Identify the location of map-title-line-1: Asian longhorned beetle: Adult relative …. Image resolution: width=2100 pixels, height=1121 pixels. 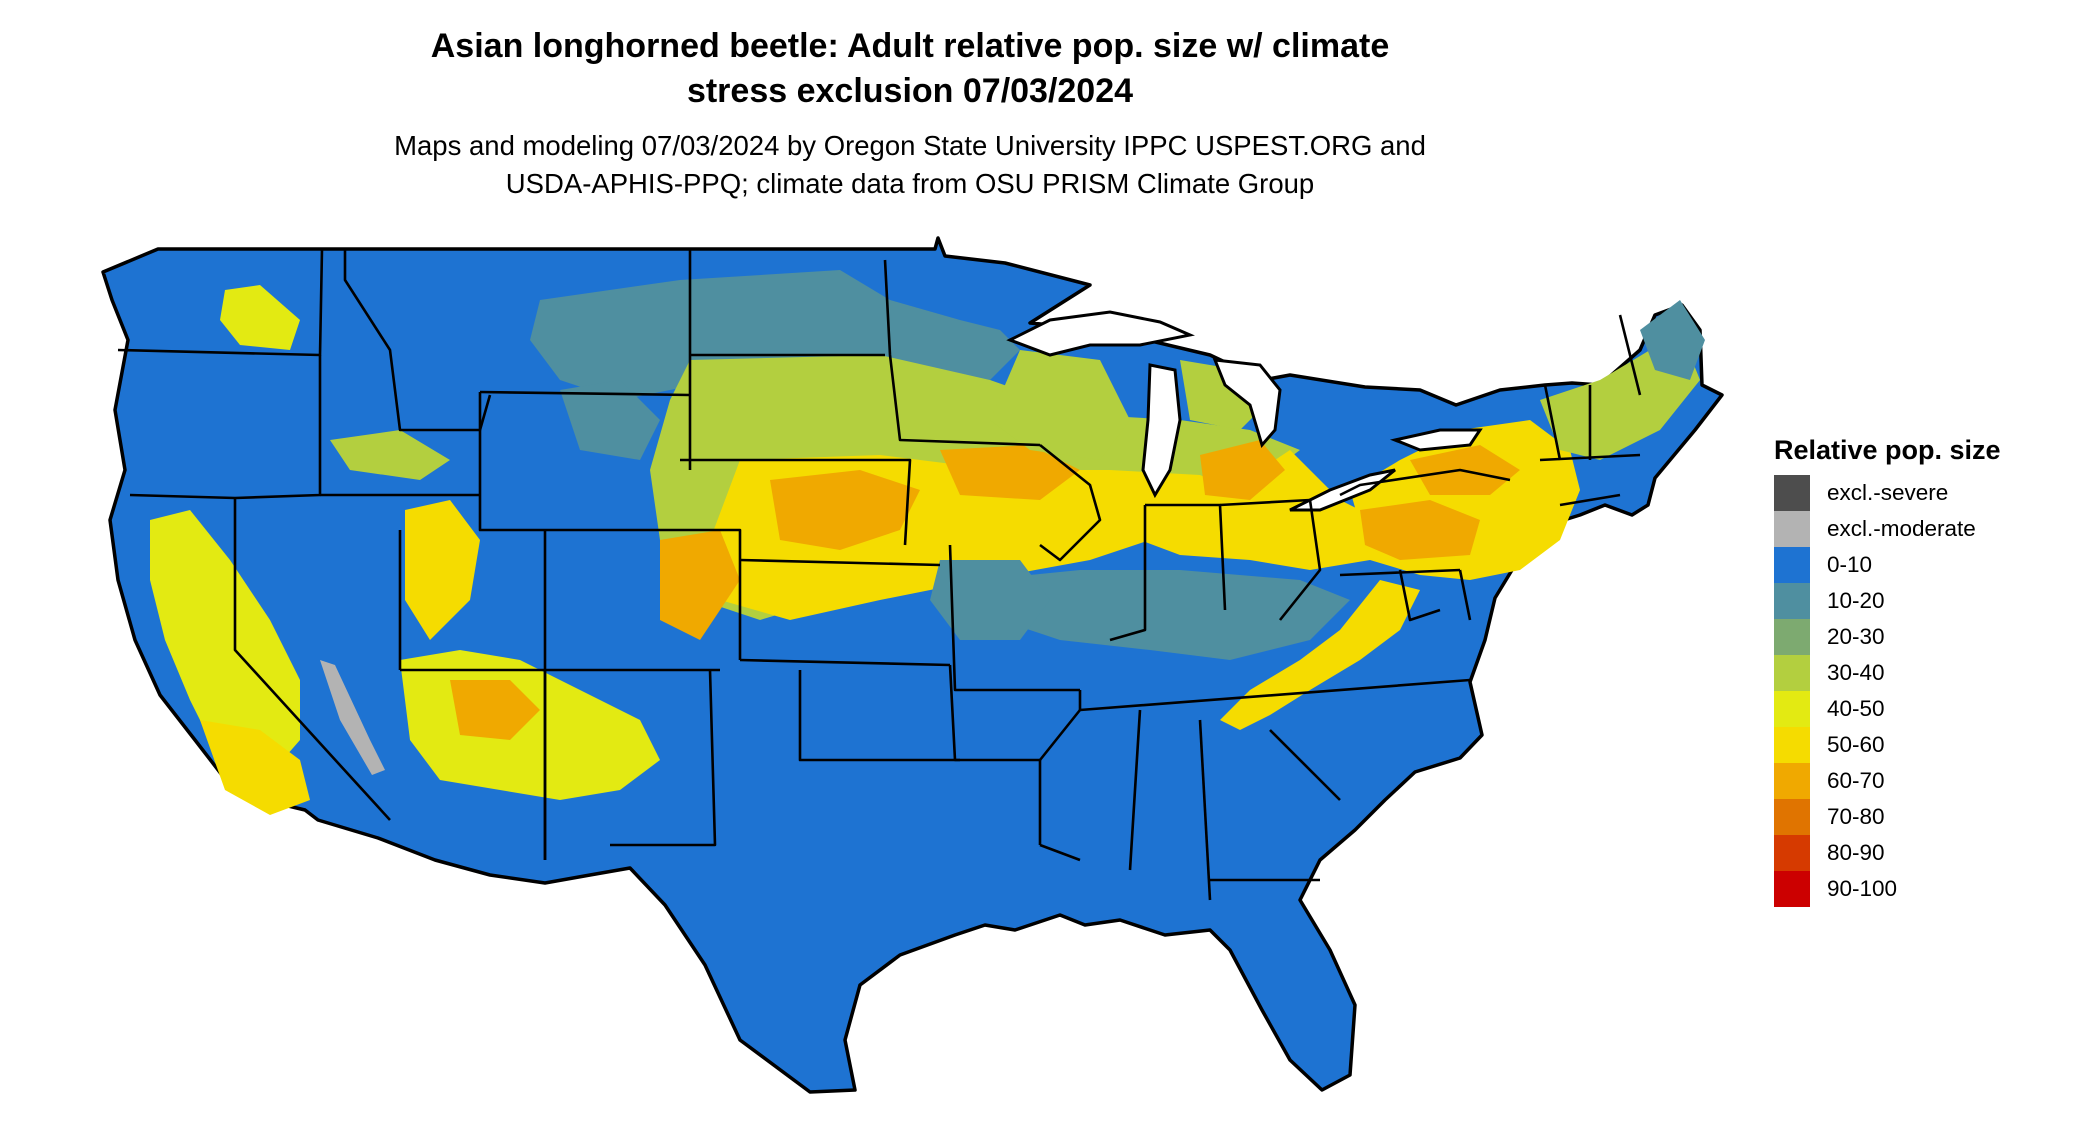
(910, 46).